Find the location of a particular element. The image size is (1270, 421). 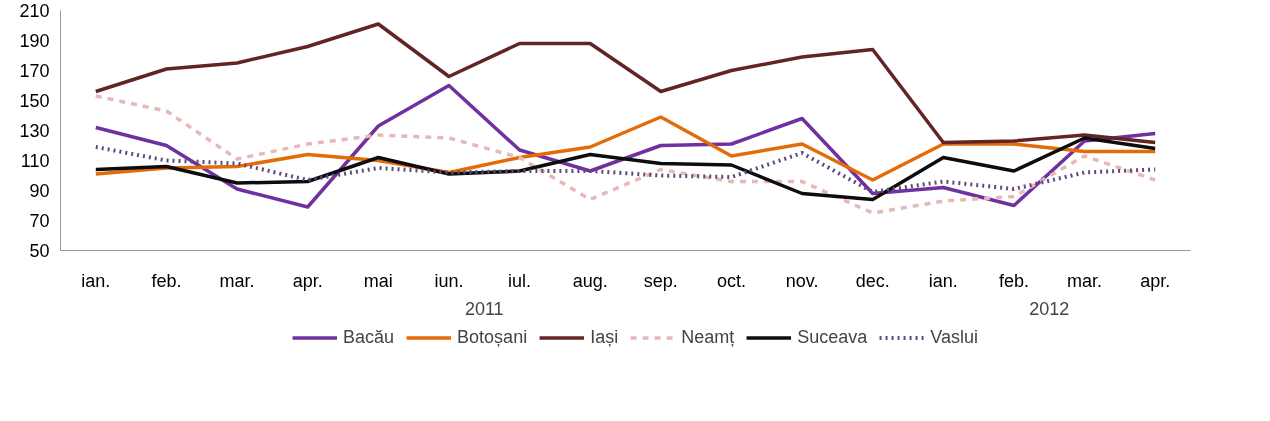

legend-label: Suceava is located at coordinates (832, 337).